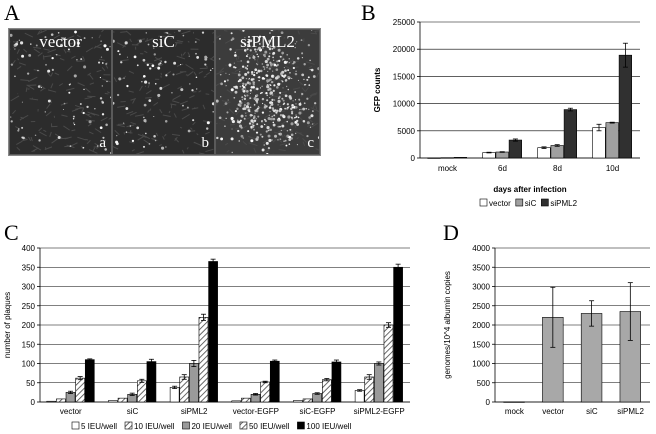 The width and height of the screenshot is (656, 434). Describe the element at coordinates (404, 104) in the screenshot. I see `y-tick-label: 10000` at that location.